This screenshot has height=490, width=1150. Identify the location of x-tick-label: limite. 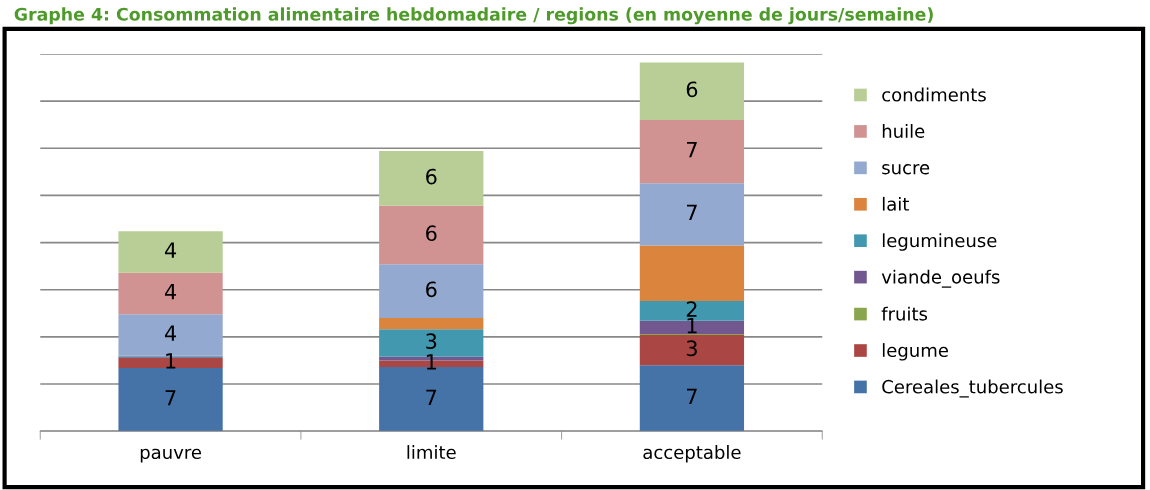
(431, 452).